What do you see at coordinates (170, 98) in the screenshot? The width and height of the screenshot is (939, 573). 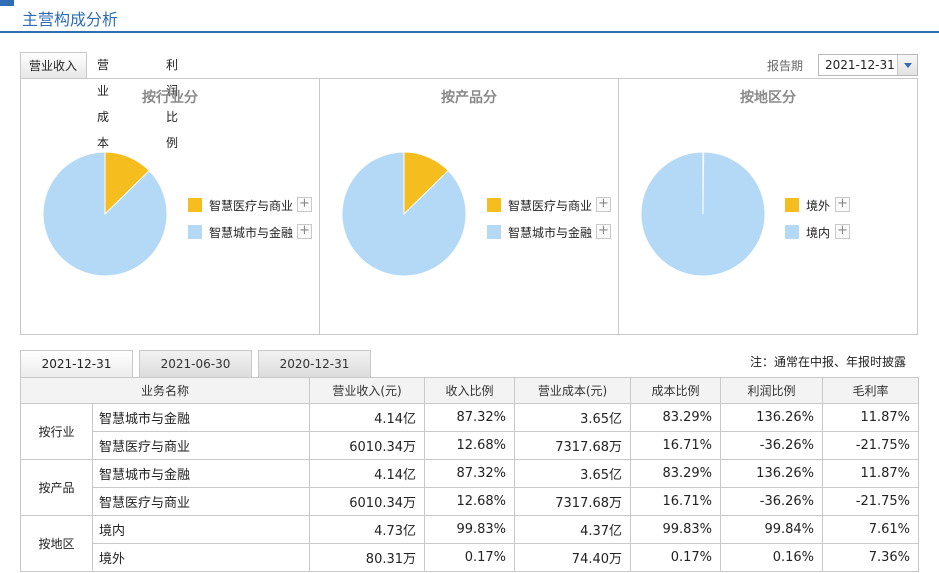 I see `panel-title: 按行业分` at bounding box center [170, 98].